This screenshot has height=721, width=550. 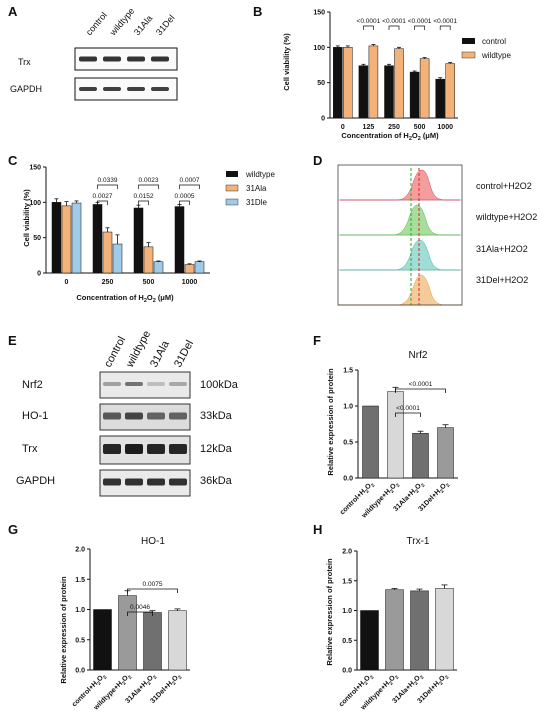 What do you see at coordinates (502, 280) in the screenshot?
I see `flow-row-label: 31Del+H2O2` at bounding box center [502, 280].